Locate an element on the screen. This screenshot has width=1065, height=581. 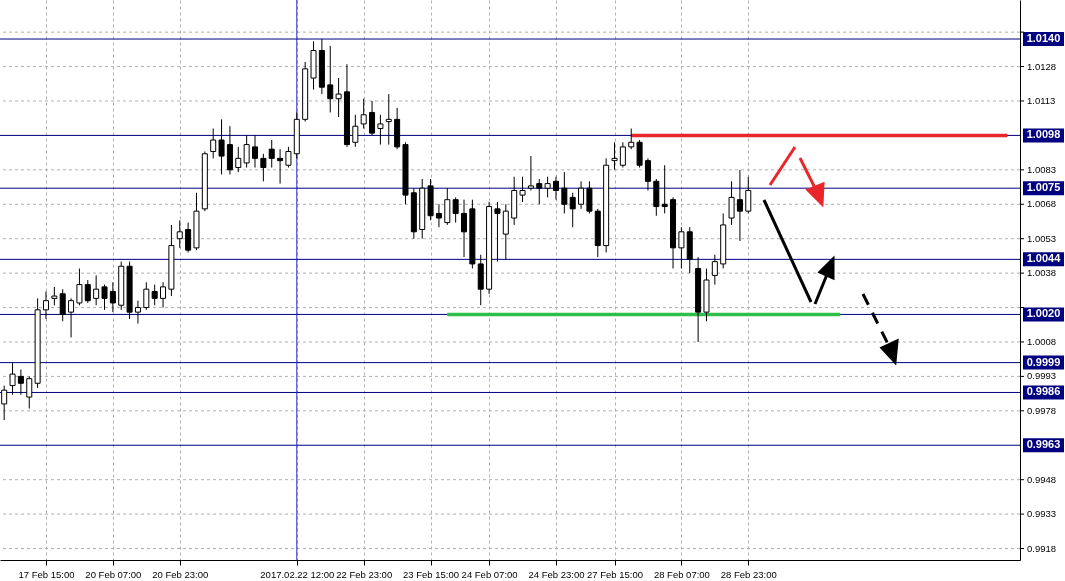
ref-line-label: 0.9963 is located at coordinates (1043, 444).